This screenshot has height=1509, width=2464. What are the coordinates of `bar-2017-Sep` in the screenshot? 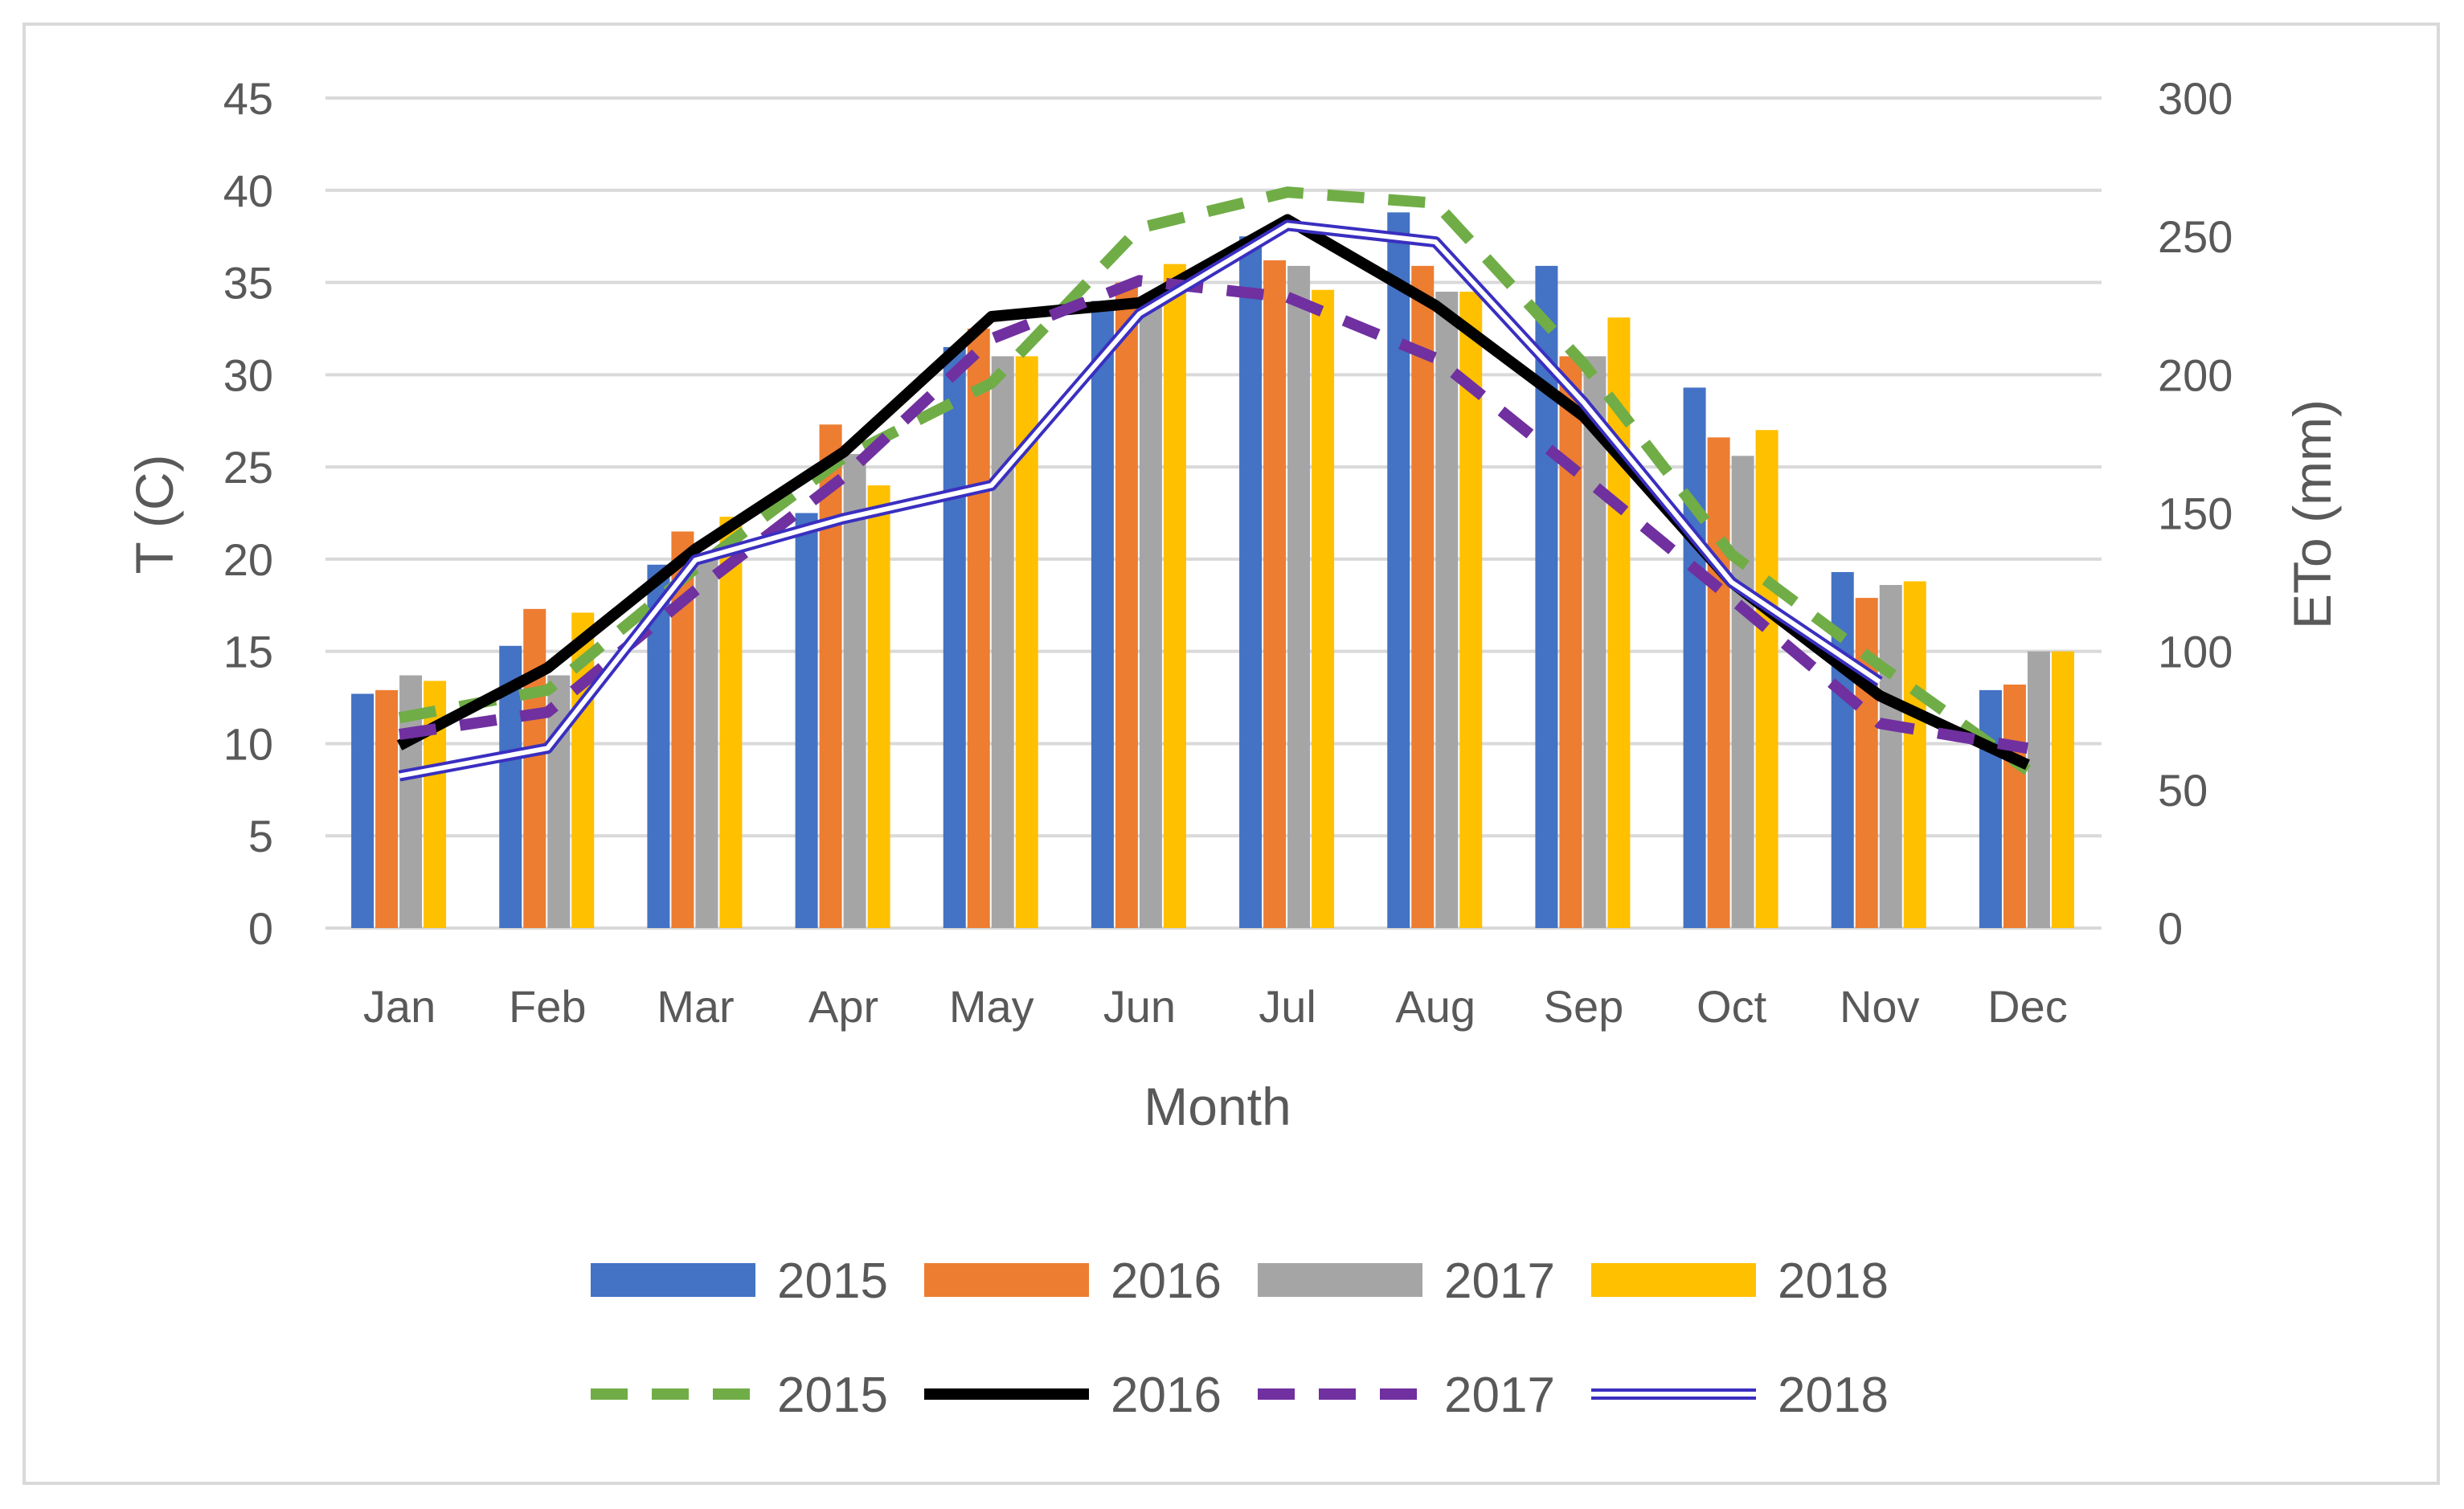 It's located at (1595, 642).